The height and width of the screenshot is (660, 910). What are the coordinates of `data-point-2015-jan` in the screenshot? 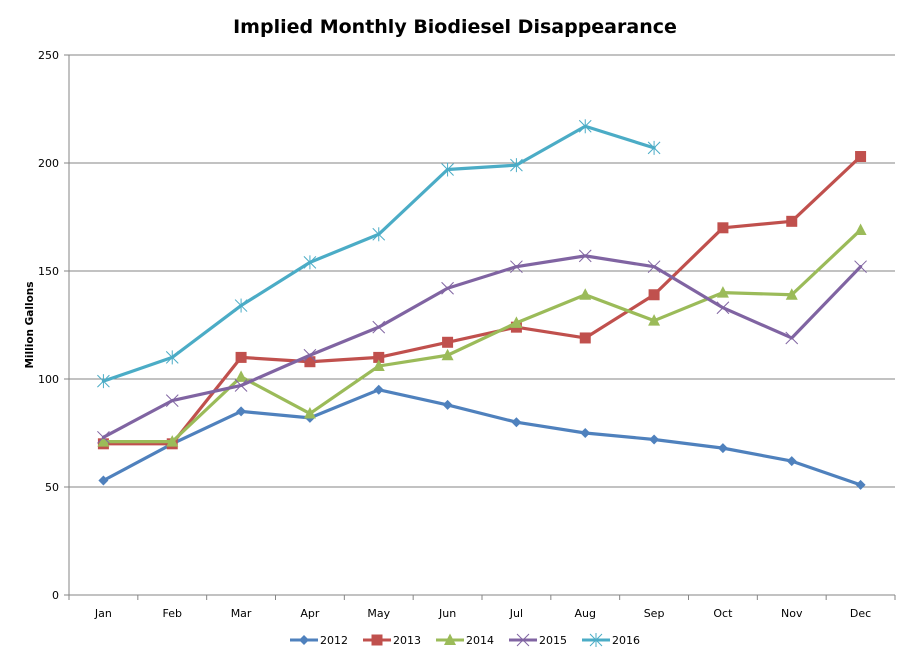 It's located at (103, 437).